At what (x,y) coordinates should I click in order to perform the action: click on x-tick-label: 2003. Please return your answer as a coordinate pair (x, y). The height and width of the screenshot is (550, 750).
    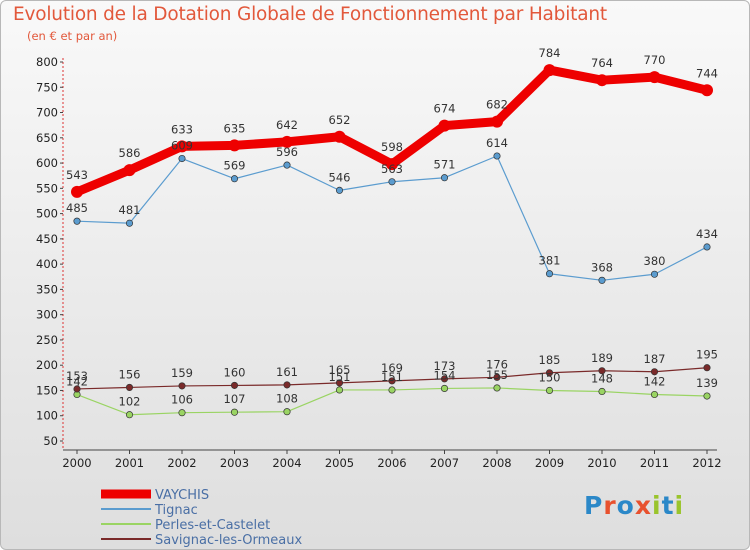
    Looking at the image, I should click on (234, 463).